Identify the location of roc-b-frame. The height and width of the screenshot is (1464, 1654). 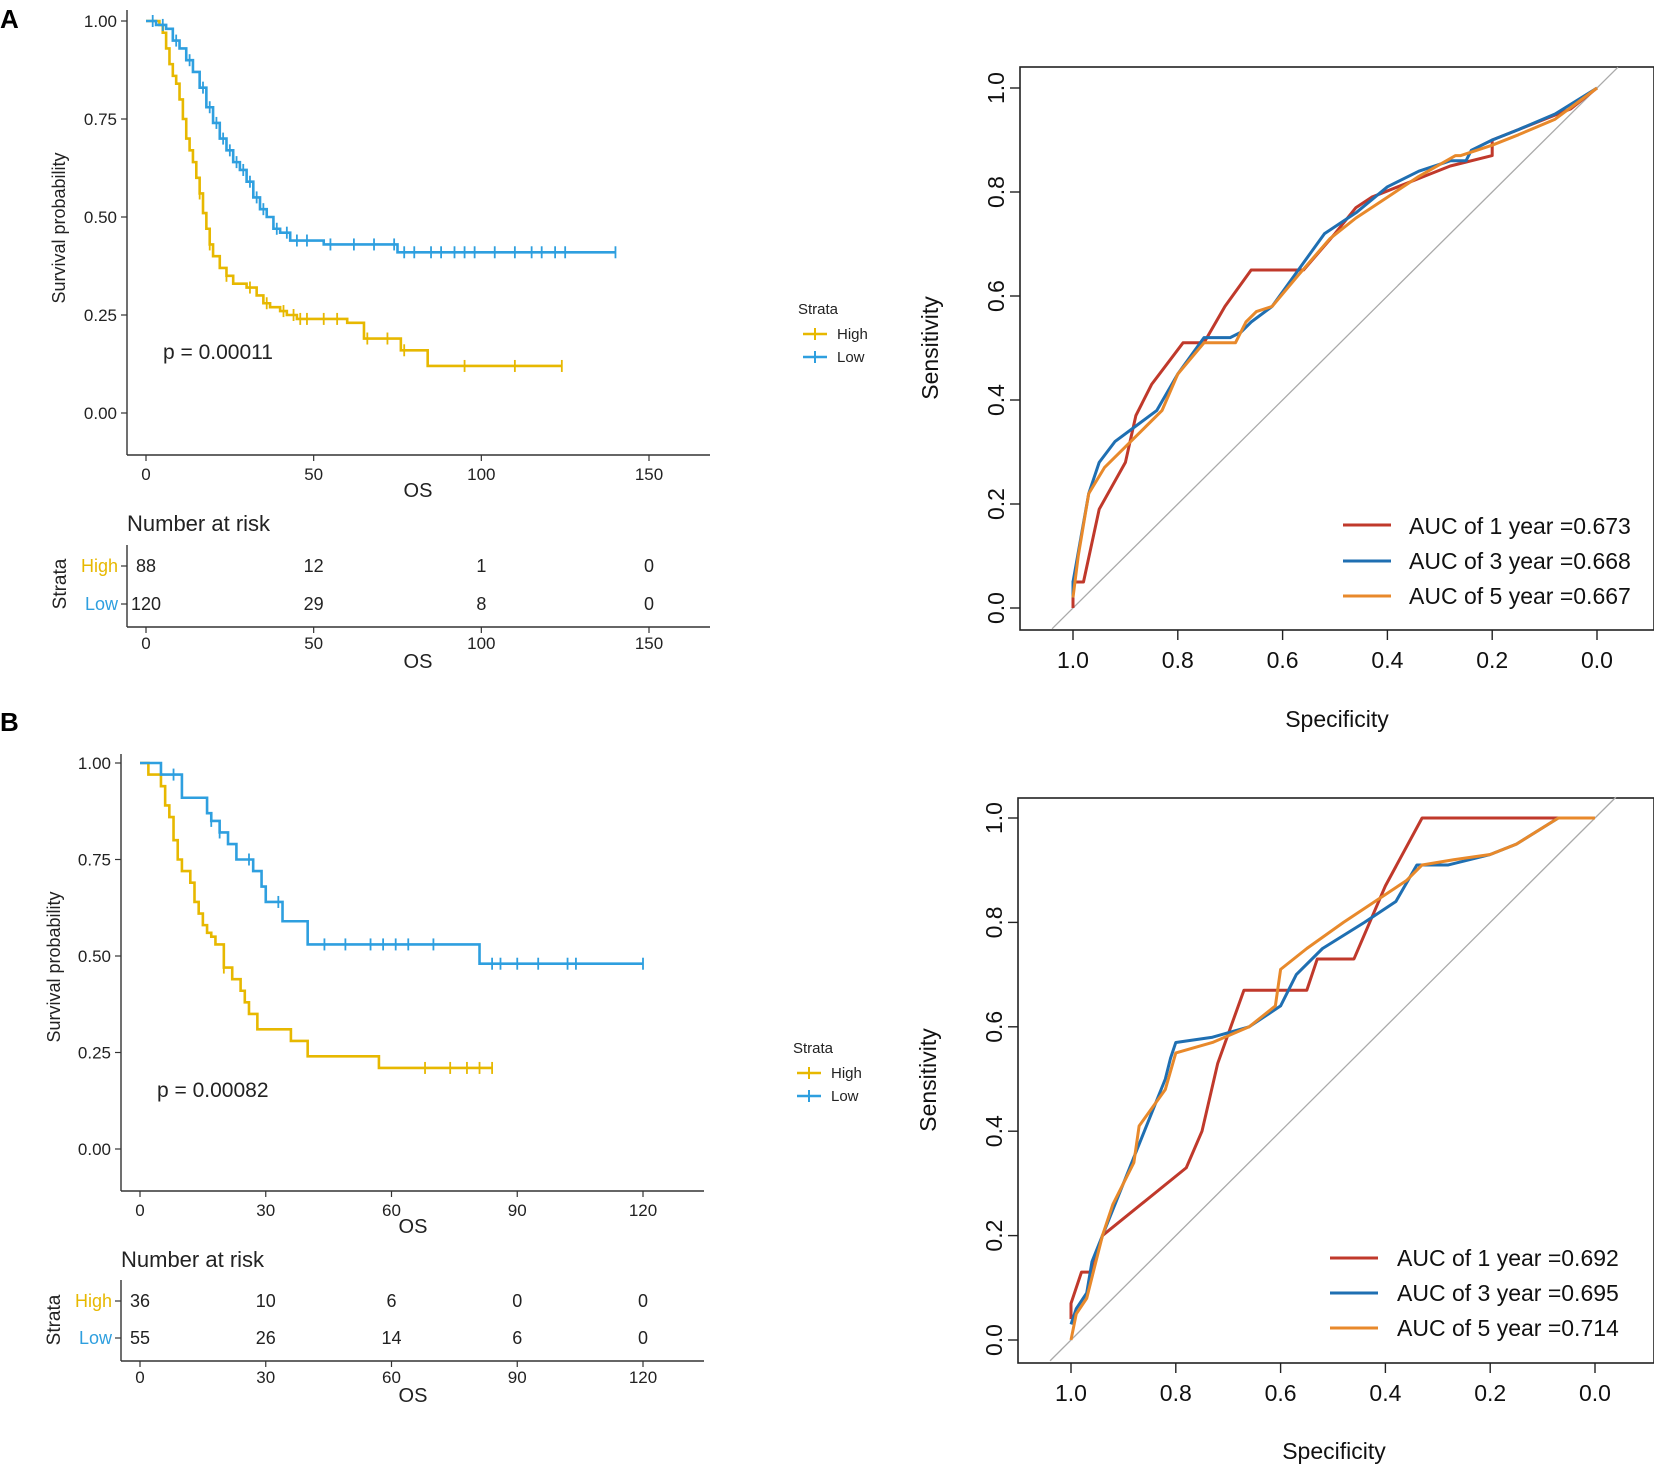
(1335, 1080).